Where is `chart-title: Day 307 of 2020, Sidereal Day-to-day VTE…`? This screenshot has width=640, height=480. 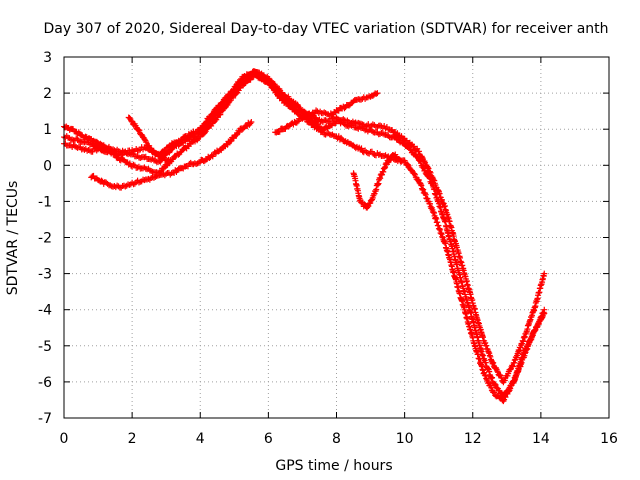
chart-title: Day 307 of 2020, Sidereal Day-to-day VTE… is located at coordinates (325, 29).